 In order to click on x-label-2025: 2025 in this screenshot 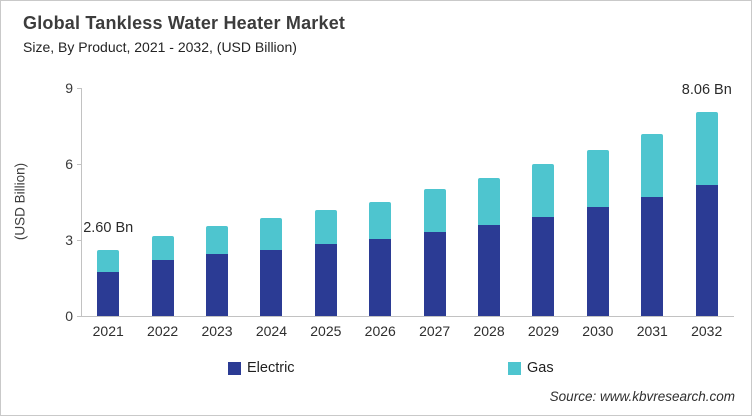, I will do `click(326, 331)`.